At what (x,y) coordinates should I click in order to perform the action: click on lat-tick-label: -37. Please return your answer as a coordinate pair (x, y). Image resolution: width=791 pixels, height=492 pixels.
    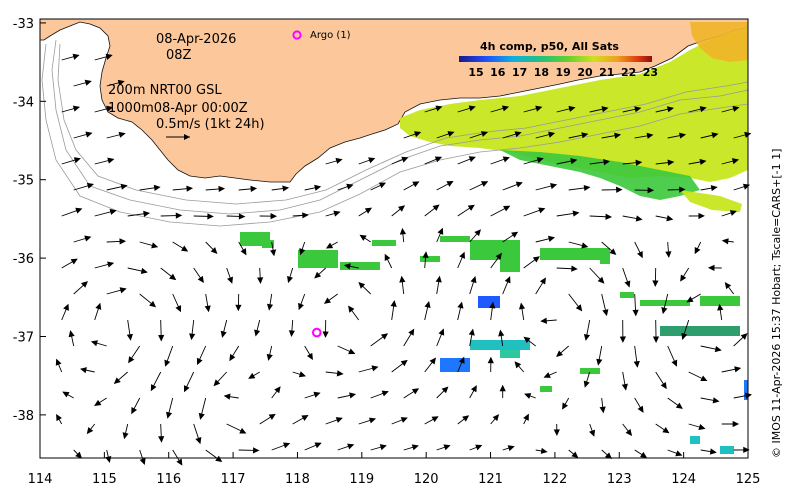
    Looking at the image, I should click on (23, 337).